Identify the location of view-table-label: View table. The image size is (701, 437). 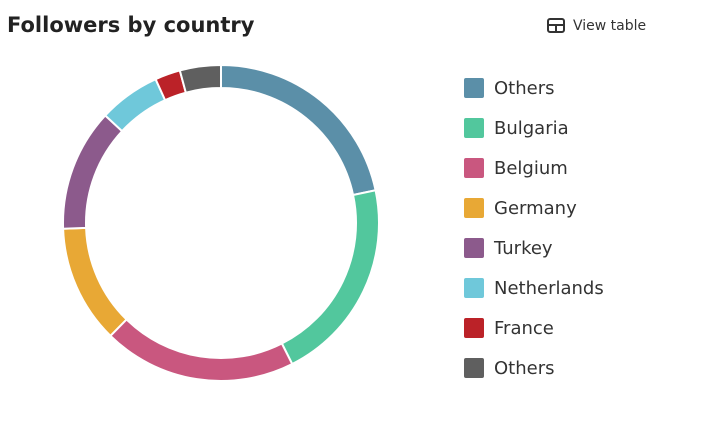
(609, 26).